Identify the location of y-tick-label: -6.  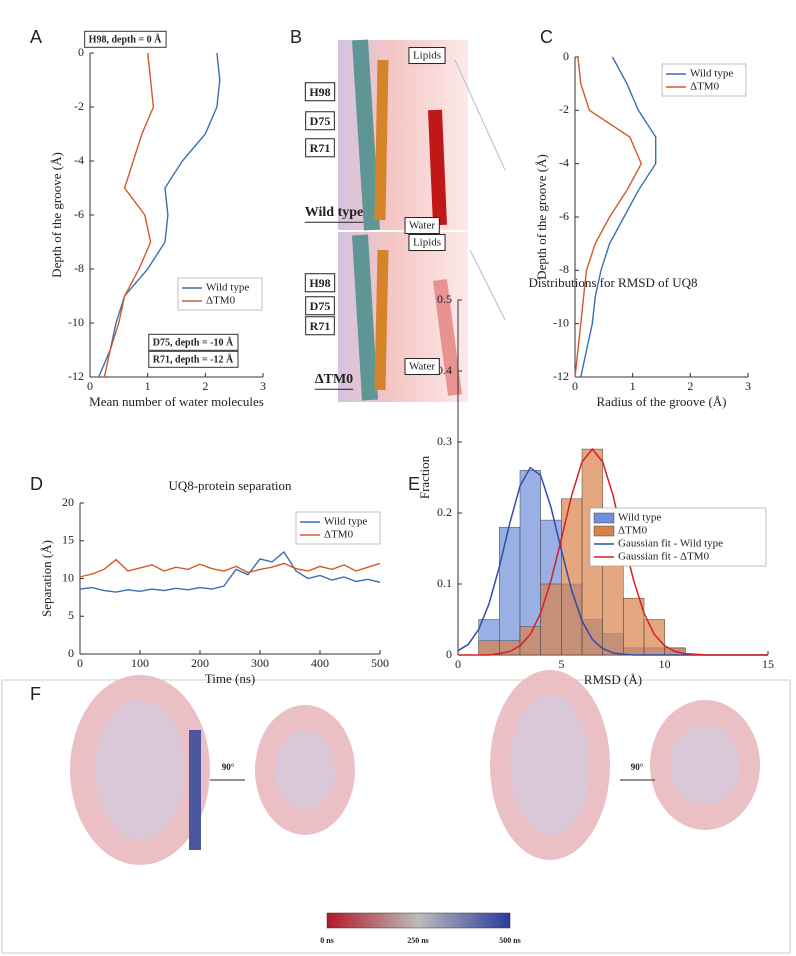
(564, 216).